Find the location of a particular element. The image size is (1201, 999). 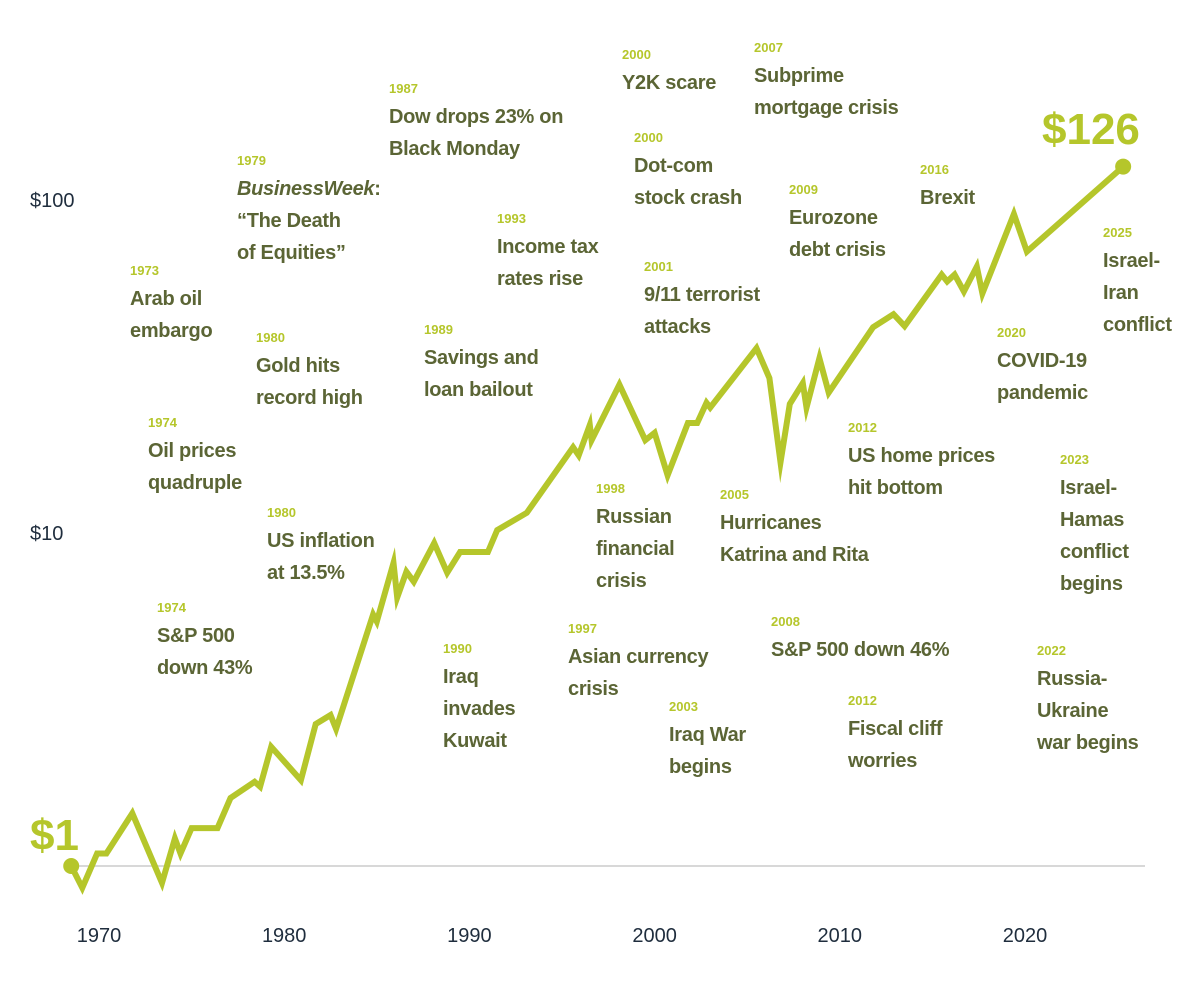

event-text: quadruple is located at coordinates (195, 483).